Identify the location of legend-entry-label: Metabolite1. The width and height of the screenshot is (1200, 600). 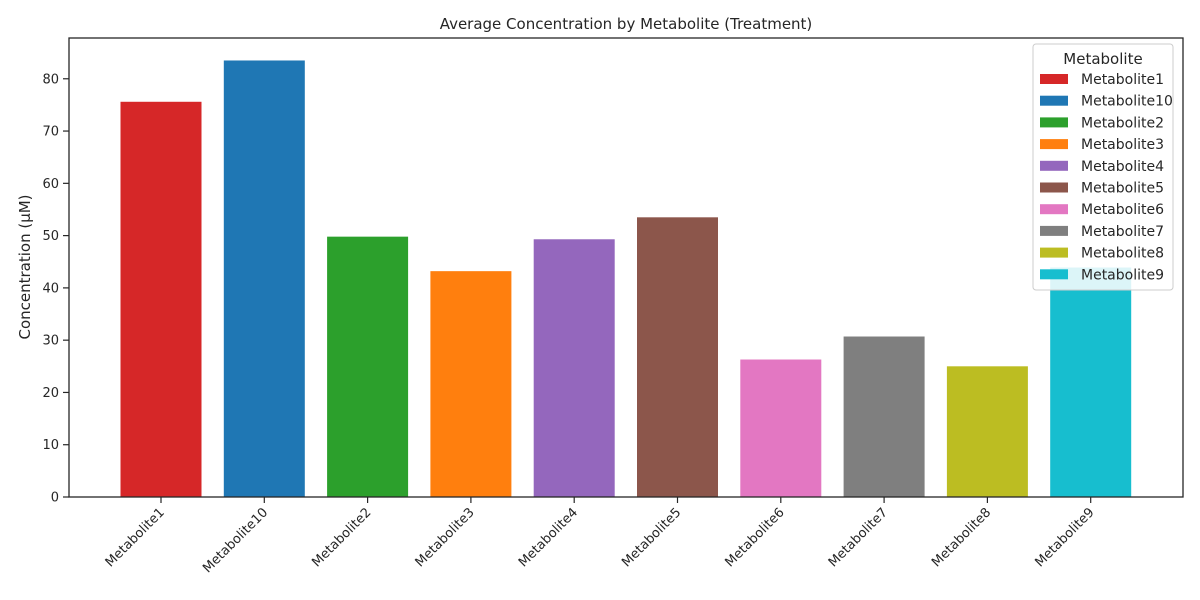
(1122, 80).